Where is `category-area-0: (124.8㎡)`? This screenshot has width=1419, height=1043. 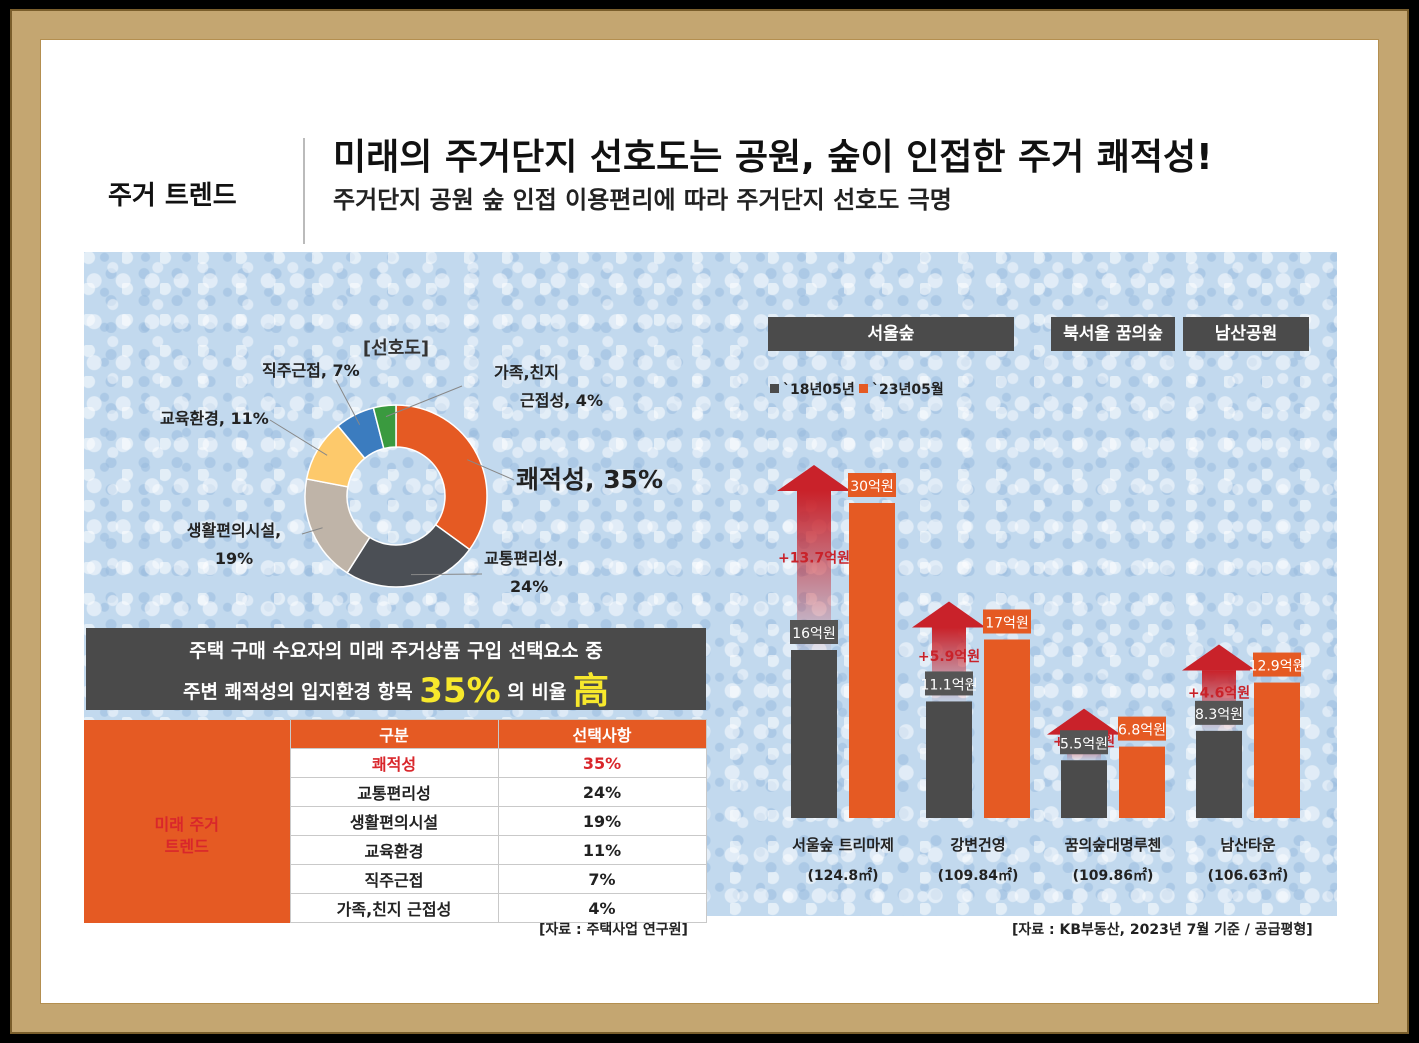
category-area-0: (124.8㎡) is located at coordinates (842, 875).